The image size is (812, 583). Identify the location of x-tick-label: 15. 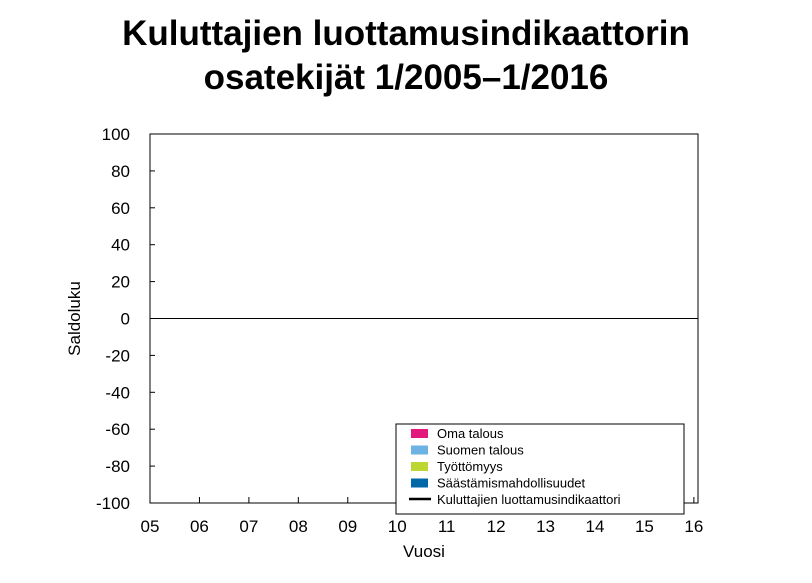
(644, 526).